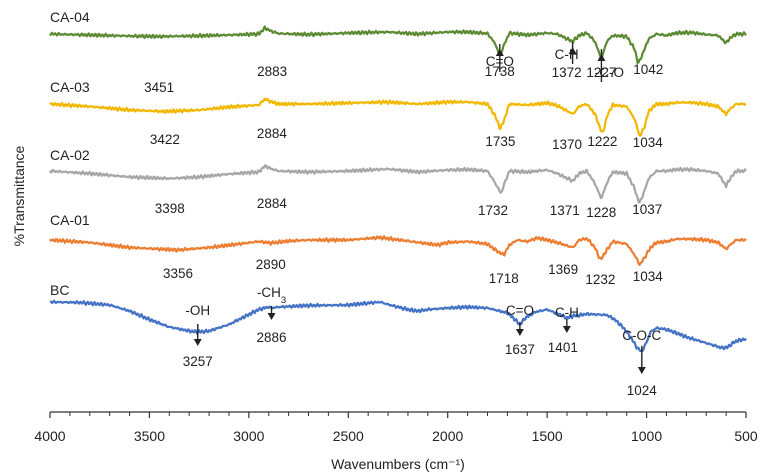  I want to click on group-label-ca-04-1227: -C-O, so click(609, 72).